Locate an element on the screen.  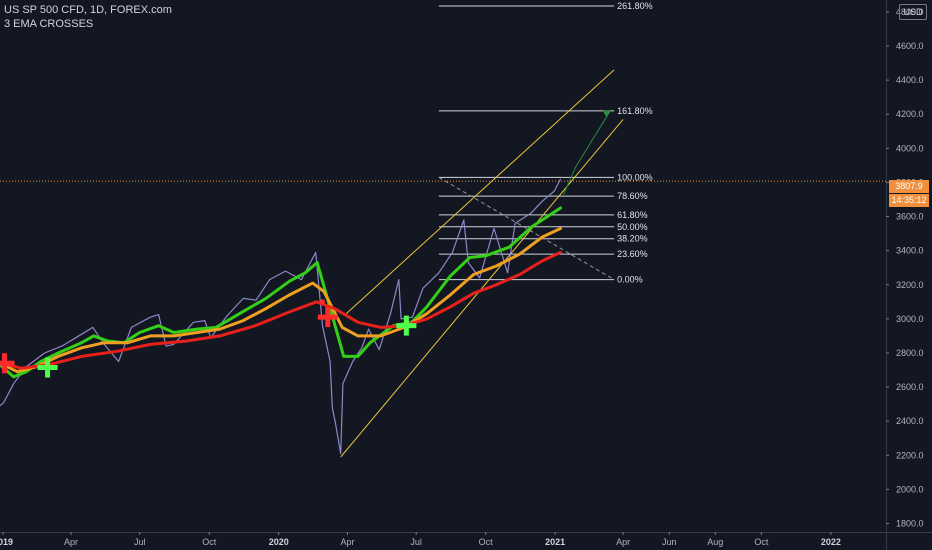
x-tick-label: Aug is located at coordinates (715, 542).